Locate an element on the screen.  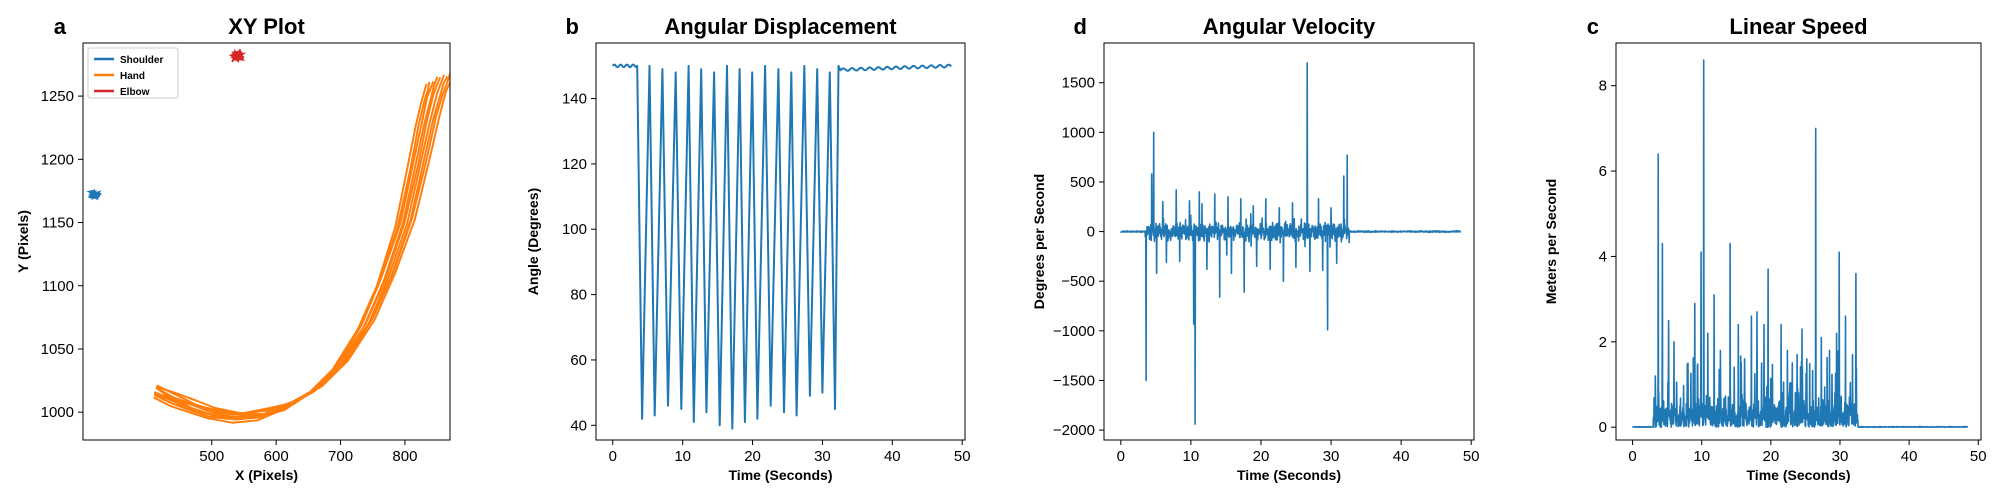
legend-entry: Shoulder is located at coordinates (141, 60).